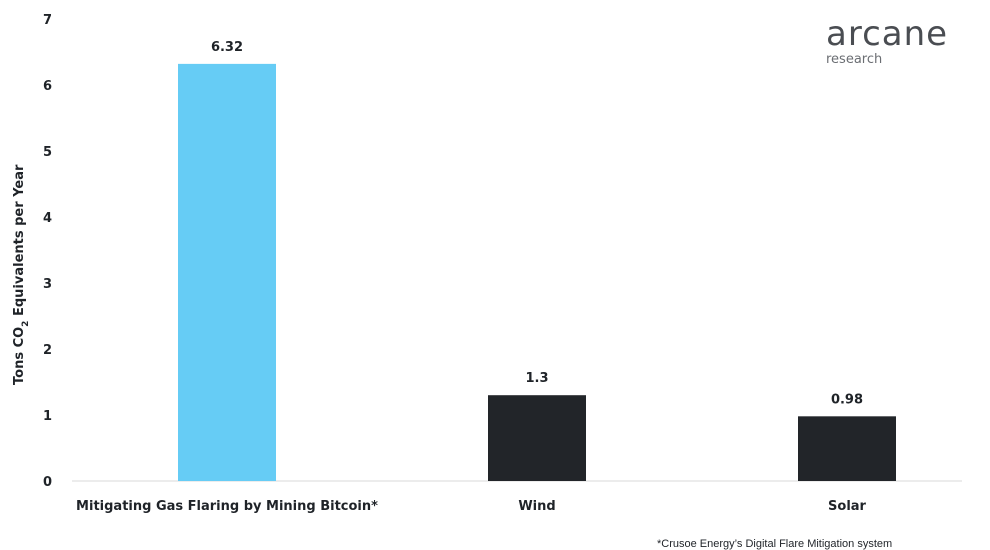 The height and width of the screenshot is (550, 990). Describe the element at coordinates (847, 506) in the screenshot. I see `x-category-label: Solar` at that location.